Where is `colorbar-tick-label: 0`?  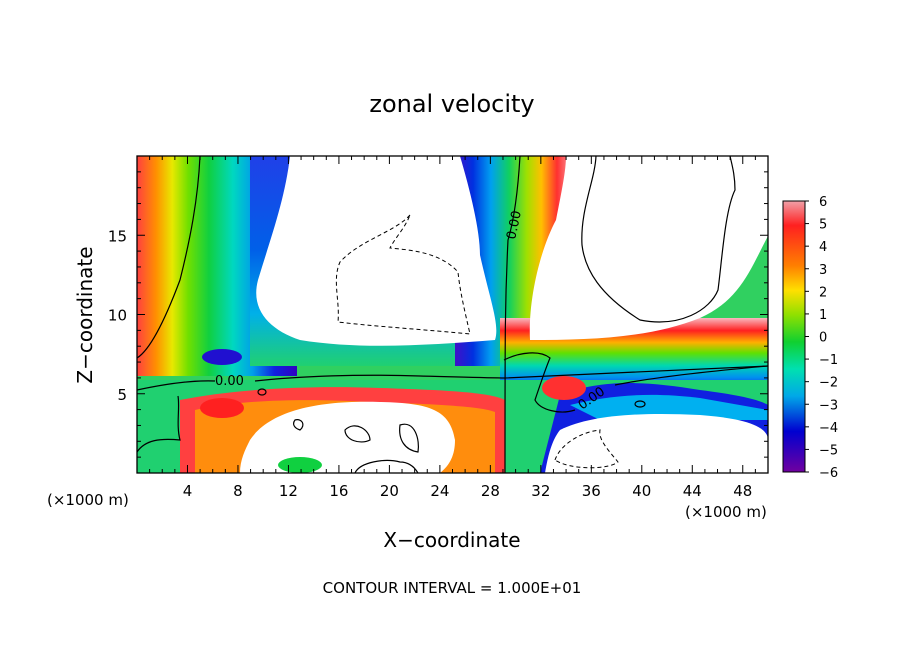 colorbar-tick-label: 0 is located at coordinates (823, 338).